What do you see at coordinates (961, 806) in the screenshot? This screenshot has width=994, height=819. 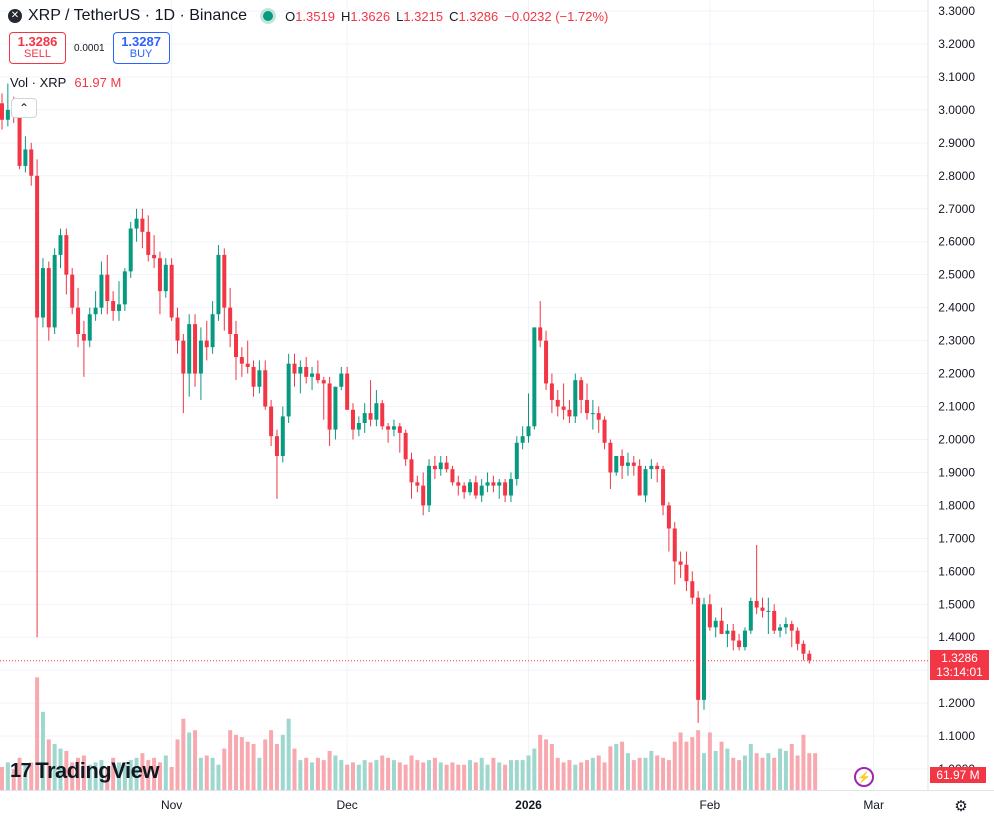 I see `gear-icon: ⚙` at bounding box center [961, 806].